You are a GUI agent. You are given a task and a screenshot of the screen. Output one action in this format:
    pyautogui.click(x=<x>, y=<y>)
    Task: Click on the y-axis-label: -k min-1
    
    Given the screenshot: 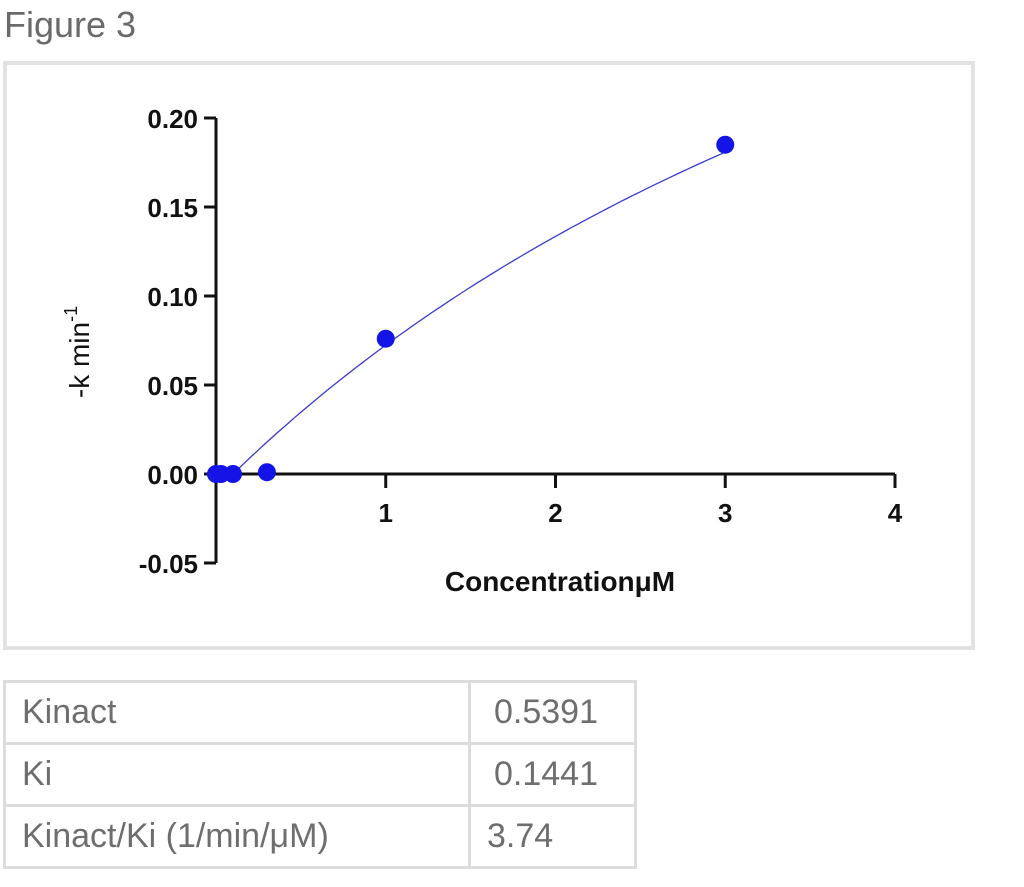 What is the action you would take?
    pyautogui.click(x=78, y=352)
    